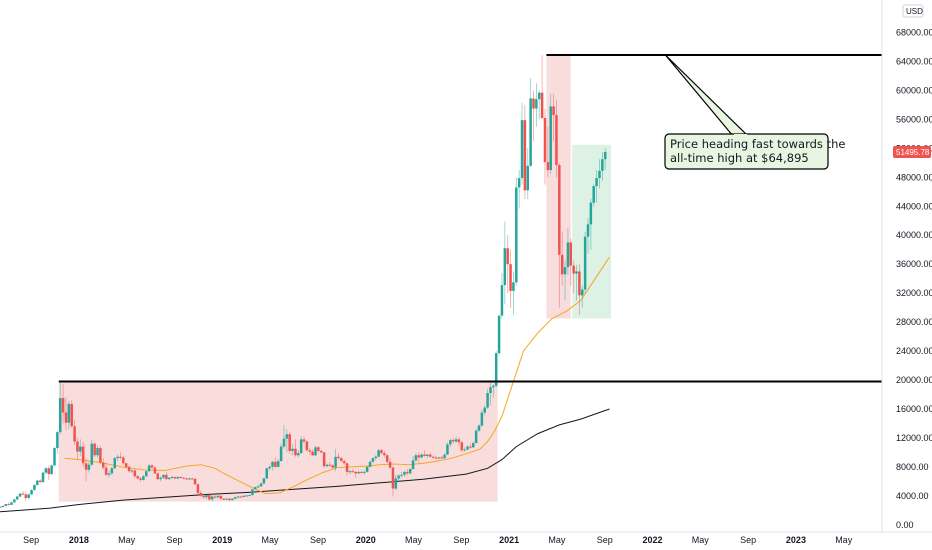  Describe the element at coordinates (127, 540) in the screenshot. I see `time-tick-label: May` at that location.